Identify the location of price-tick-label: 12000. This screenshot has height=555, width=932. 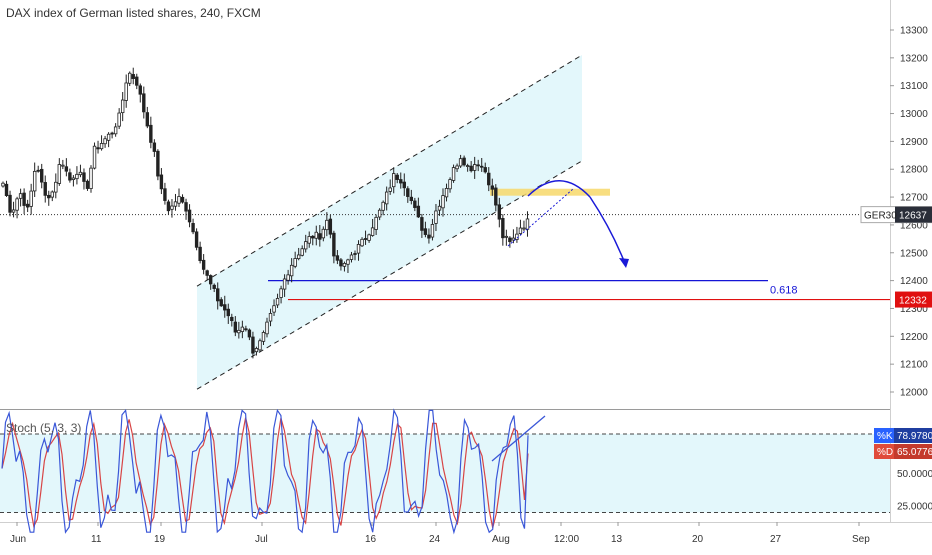
(914, 393).